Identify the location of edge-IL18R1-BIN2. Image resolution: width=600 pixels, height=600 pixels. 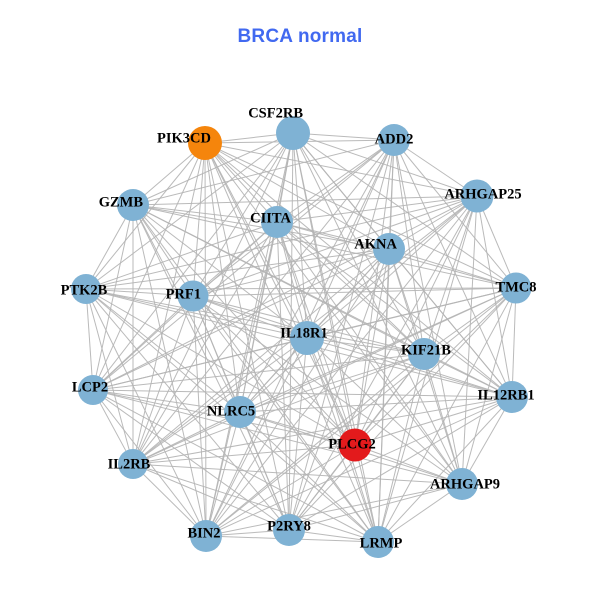
(256, 437).